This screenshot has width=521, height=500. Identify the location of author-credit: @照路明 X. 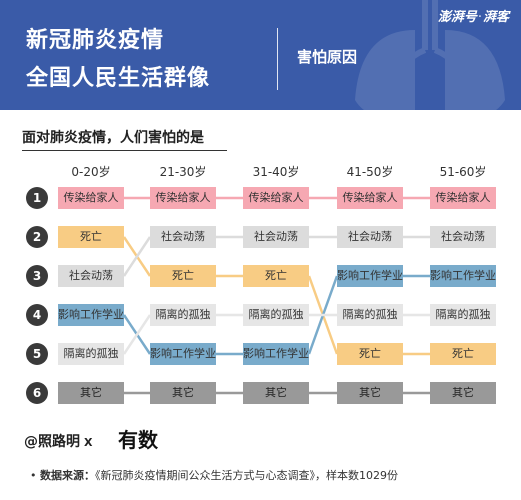
(60, 441).